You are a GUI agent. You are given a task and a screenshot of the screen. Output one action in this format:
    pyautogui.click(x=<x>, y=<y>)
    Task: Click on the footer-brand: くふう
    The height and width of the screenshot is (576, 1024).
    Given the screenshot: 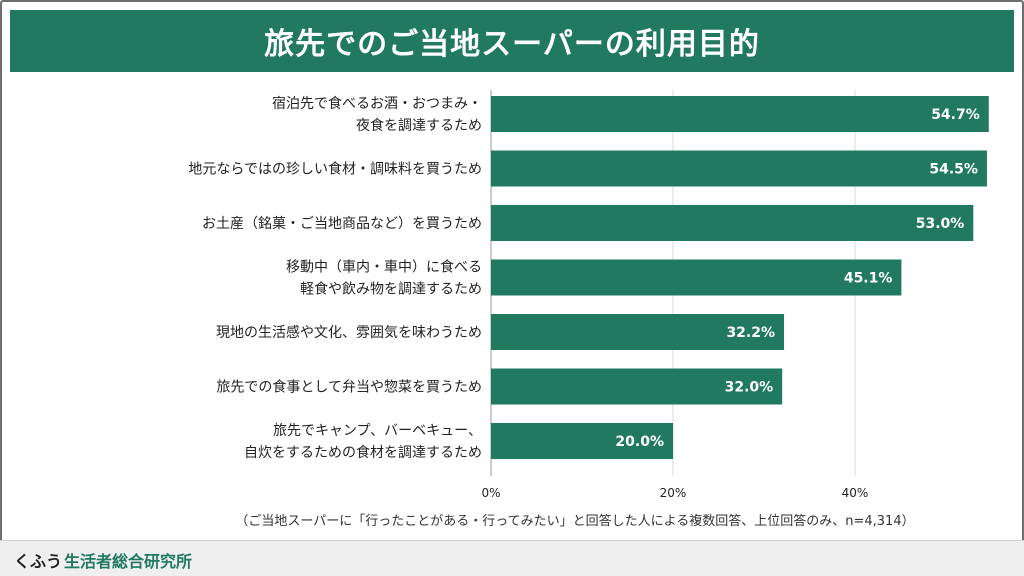 What is the action you would take?
    pyautogui.click(x=38, y=561)
    